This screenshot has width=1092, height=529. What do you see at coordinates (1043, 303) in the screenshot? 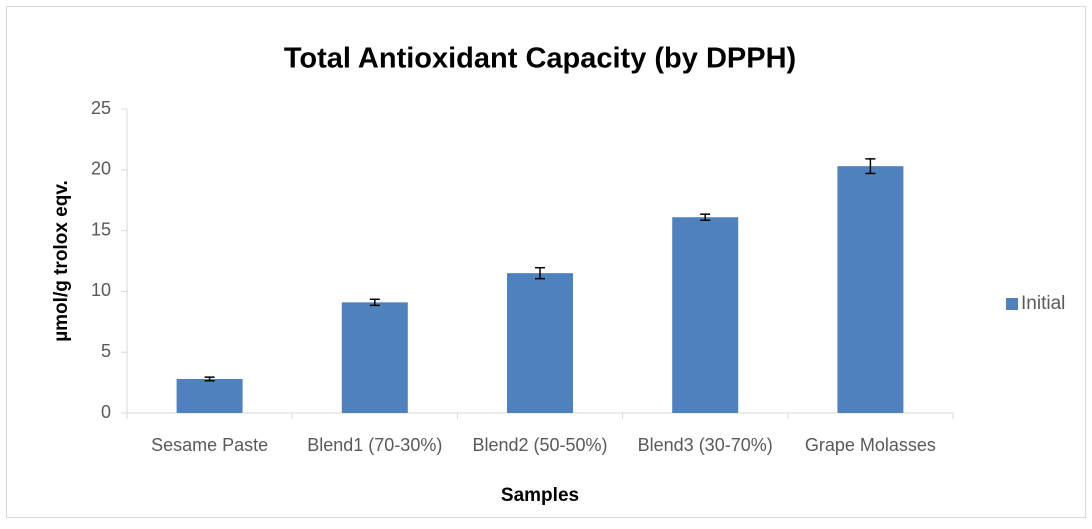
I see `legend-label: Initial` at bounding box center [1043, 303].